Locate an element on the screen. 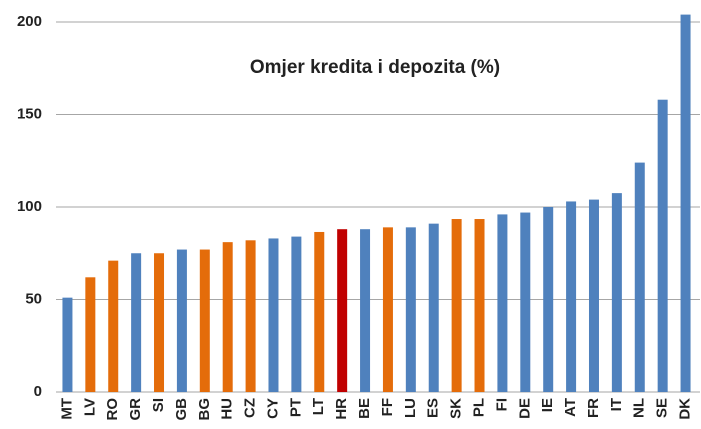 The image size is (701, 429). x-tick-label: MT is located at coordinates (66, 409).